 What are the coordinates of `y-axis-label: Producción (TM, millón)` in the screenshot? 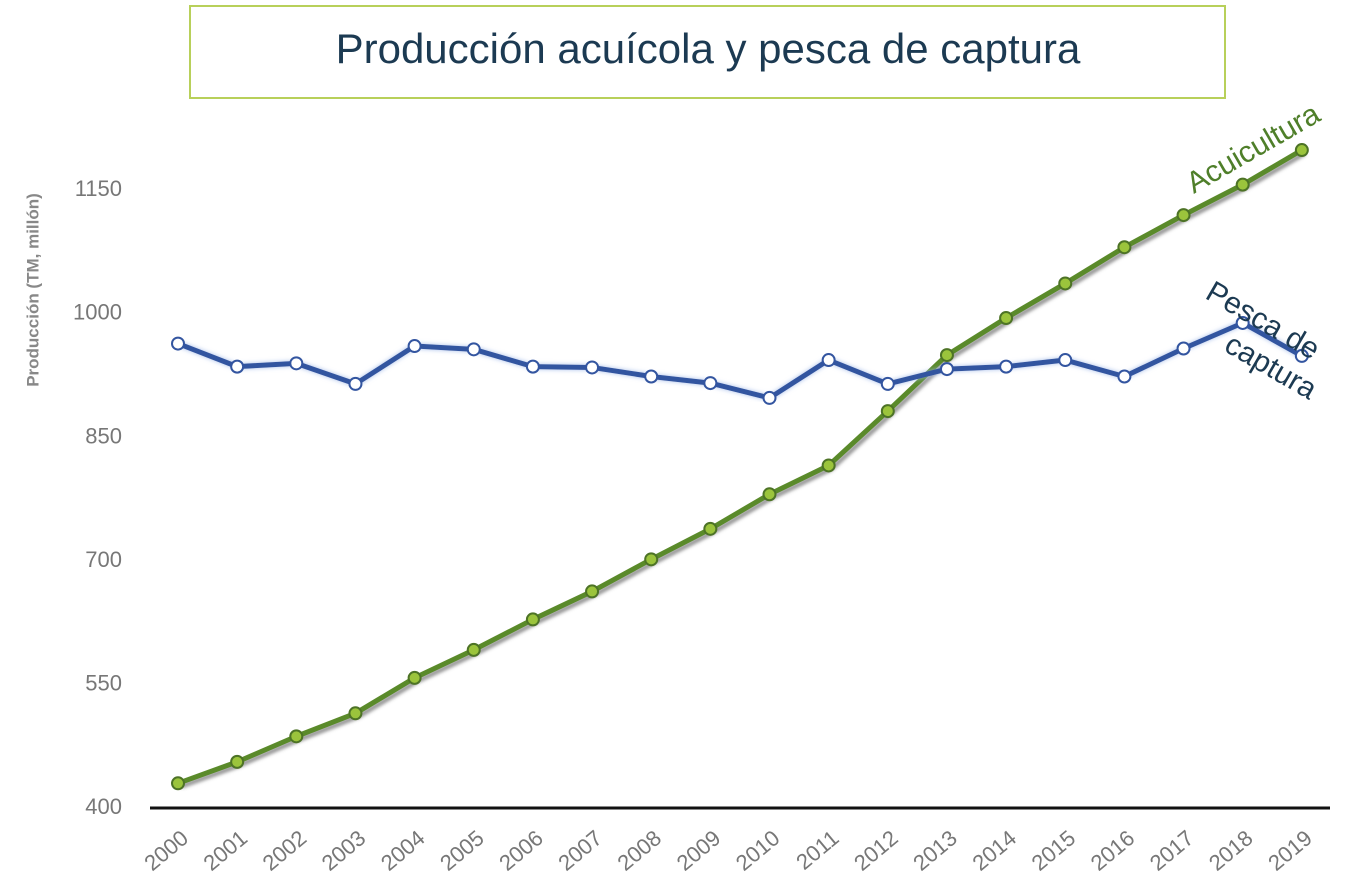 It's located at (32, 290).